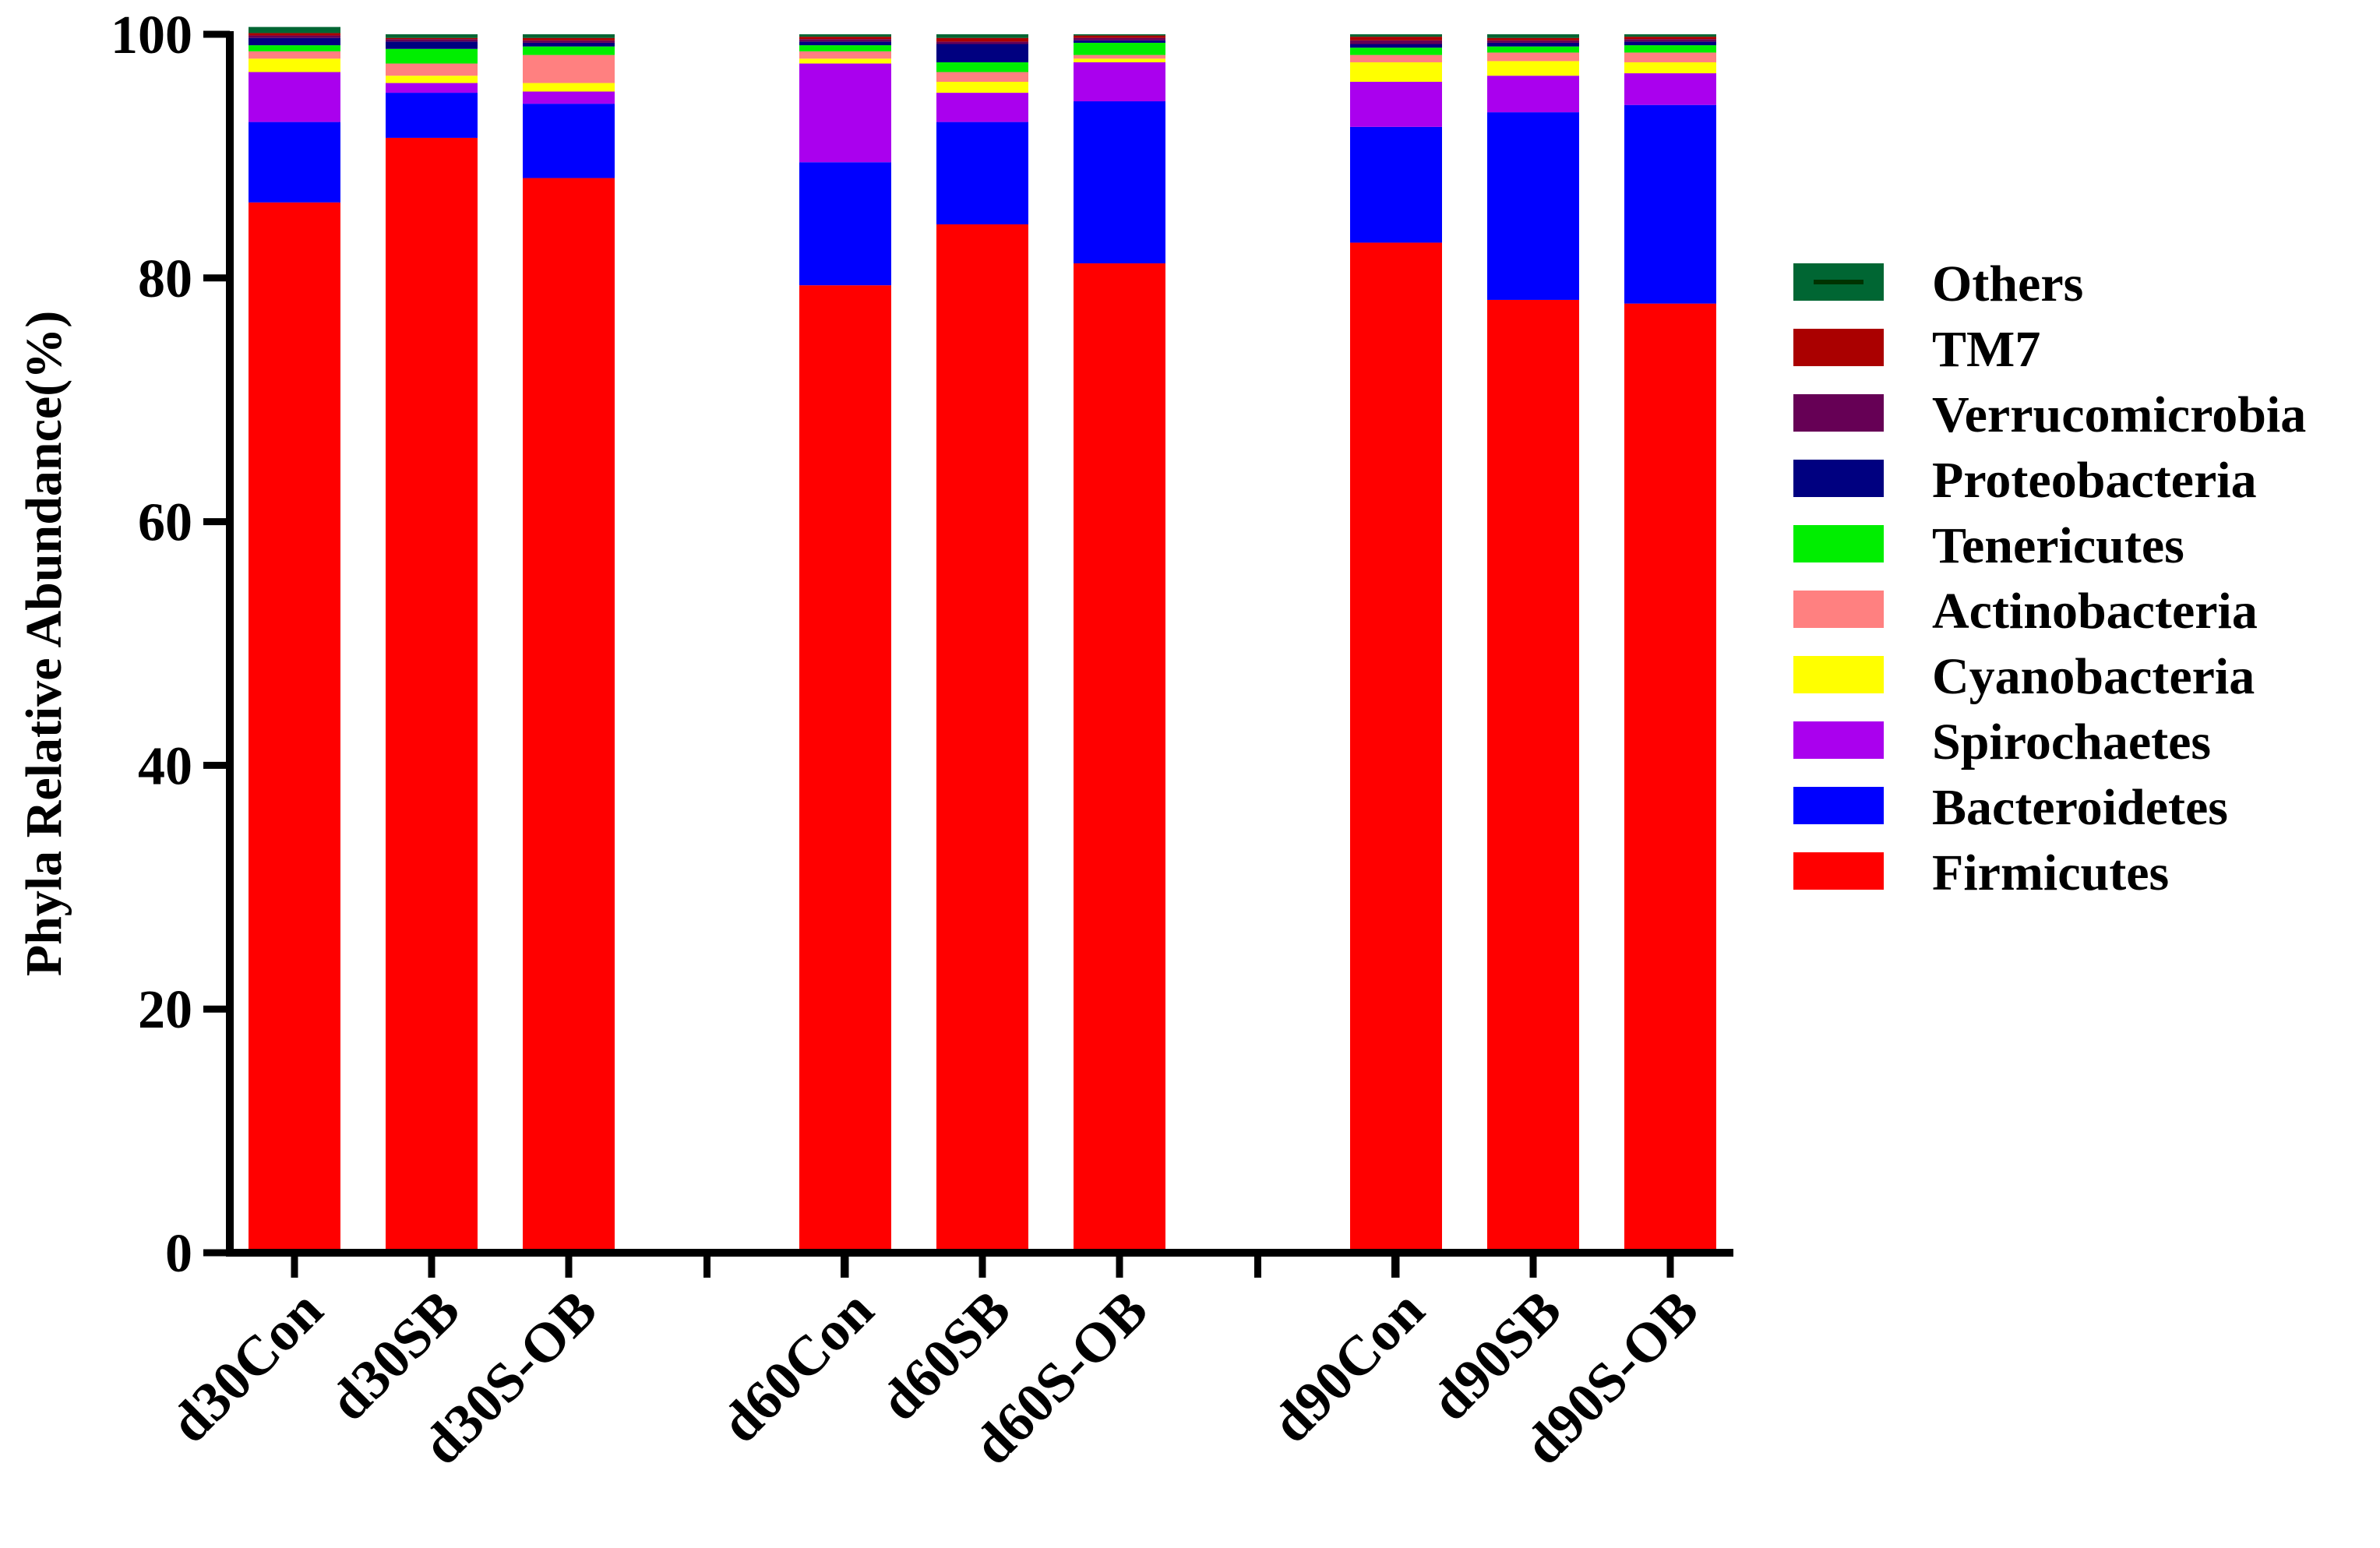 This screenshot has width=2380, height=1548. I want to click on y-tick-label-60: 60, so click(165, 523).